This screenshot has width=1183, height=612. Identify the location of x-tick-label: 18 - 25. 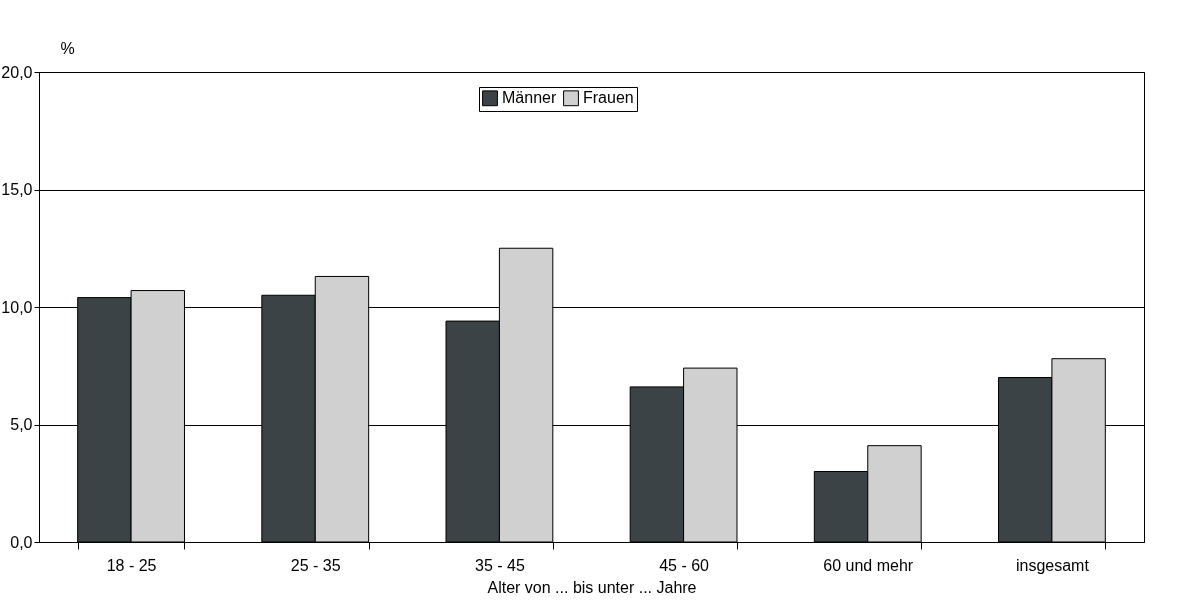
(131, 565).